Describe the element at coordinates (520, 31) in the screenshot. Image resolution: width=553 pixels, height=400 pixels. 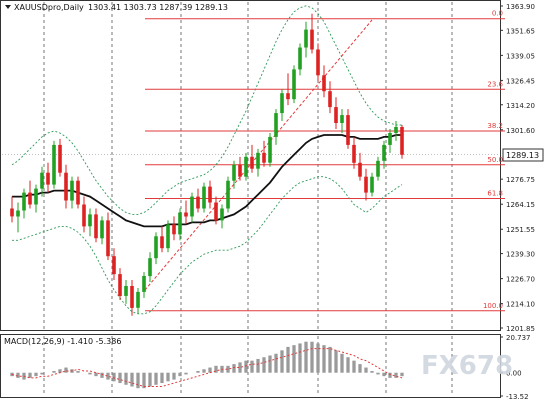
I see `price-tick-label: 1351.65` at that location.